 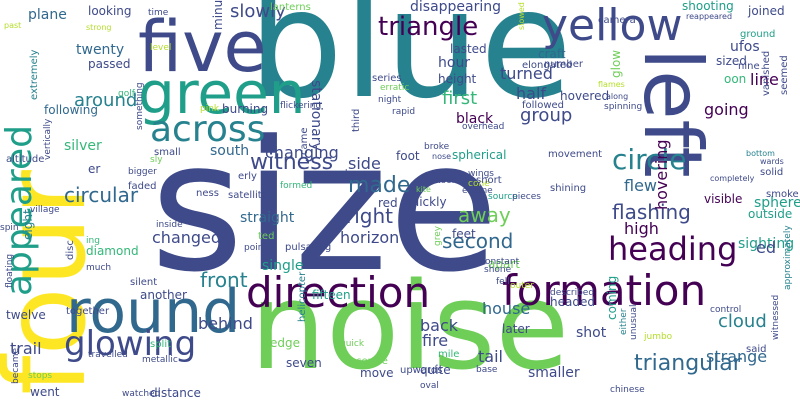 What do you see at coordinates (9, 228) in the screenshot?
I see `word-spin: spin` at bounding box center [9, 228].